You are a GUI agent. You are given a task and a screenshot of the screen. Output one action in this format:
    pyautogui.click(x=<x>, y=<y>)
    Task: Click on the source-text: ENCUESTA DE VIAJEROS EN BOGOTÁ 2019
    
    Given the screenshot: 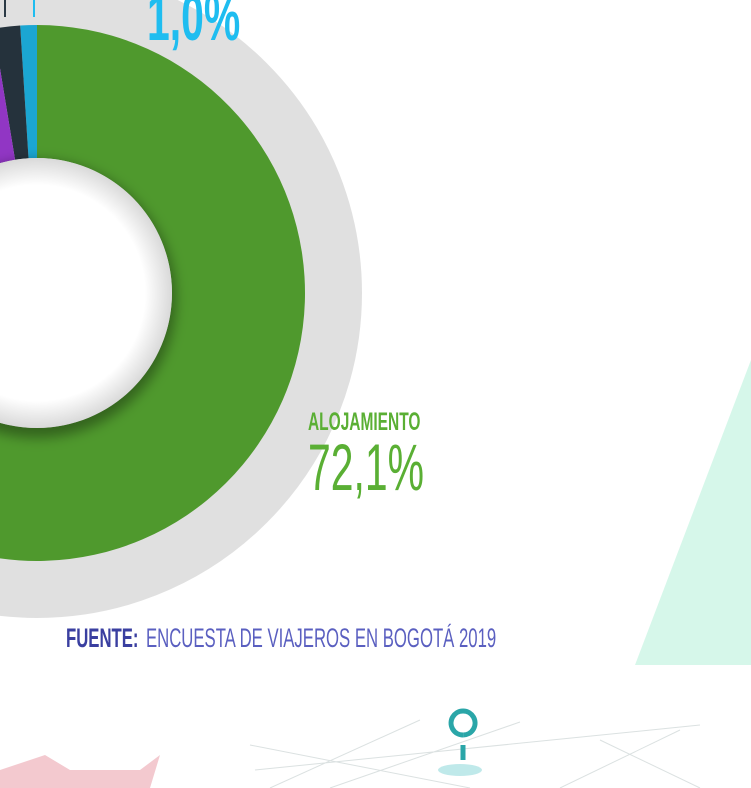 What is the action you would take?
    pyautogui.click(x=321, y=638)
    